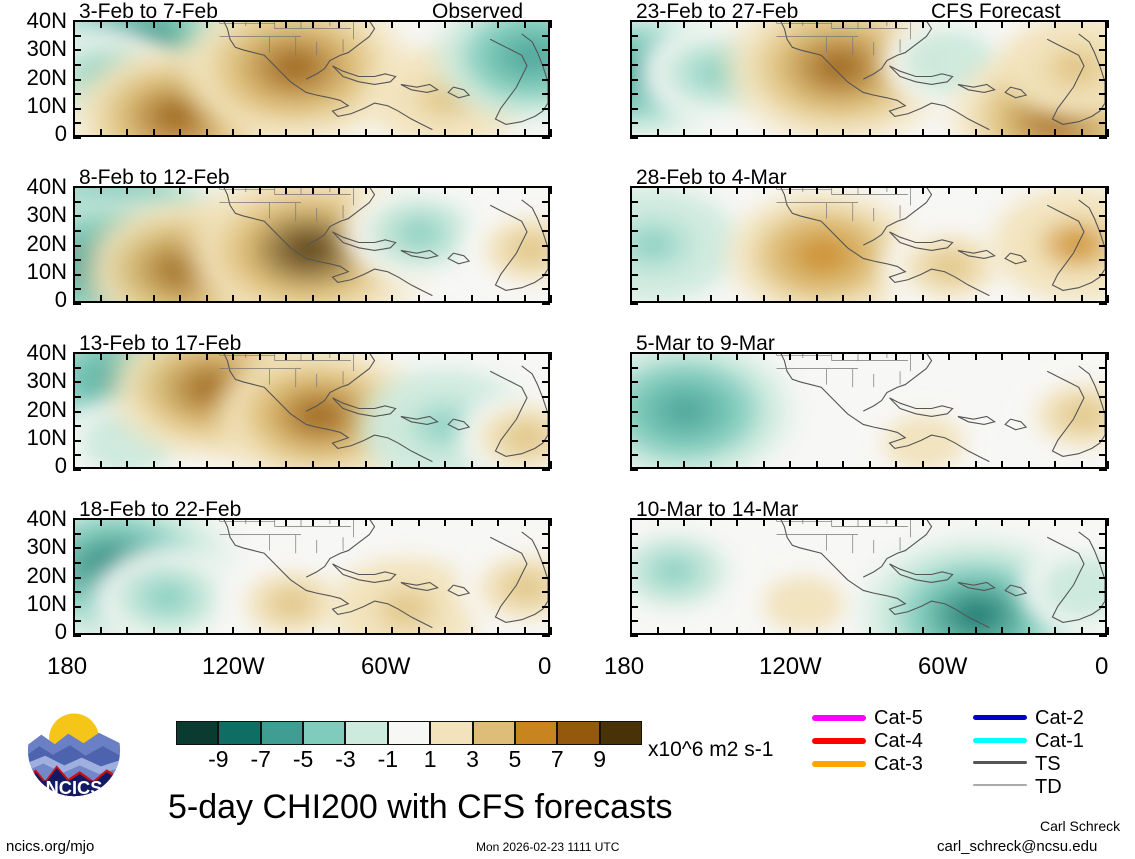  What do you see at coordinates (624, 666) in the screenshot?
I see `x-tick-label: 180` at bounding box center [624, 666].